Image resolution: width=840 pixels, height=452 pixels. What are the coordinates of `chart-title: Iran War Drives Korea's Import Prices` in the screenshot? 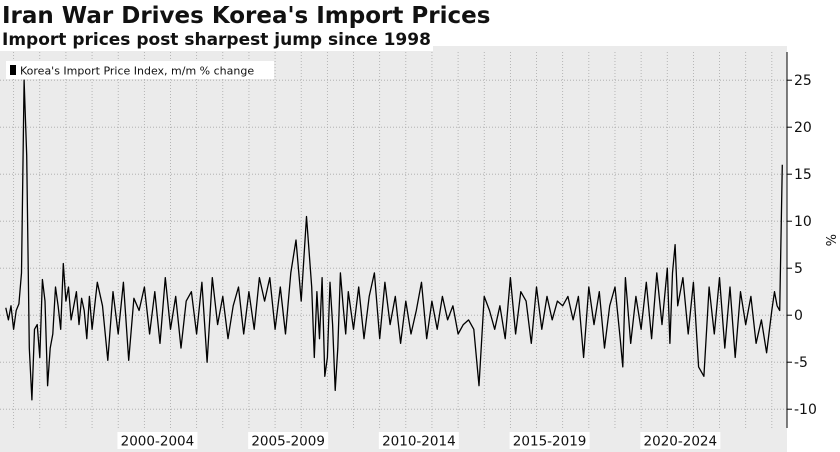 It's located at (246, 16).